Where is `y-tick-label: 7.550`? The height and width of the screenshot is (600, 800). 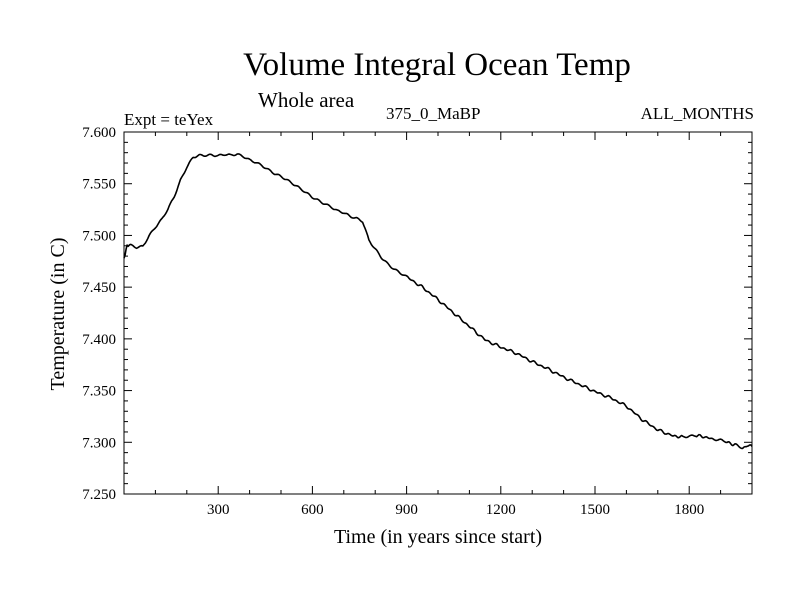
y-tick-label: 7.550 is located at coordinates (99, 185).